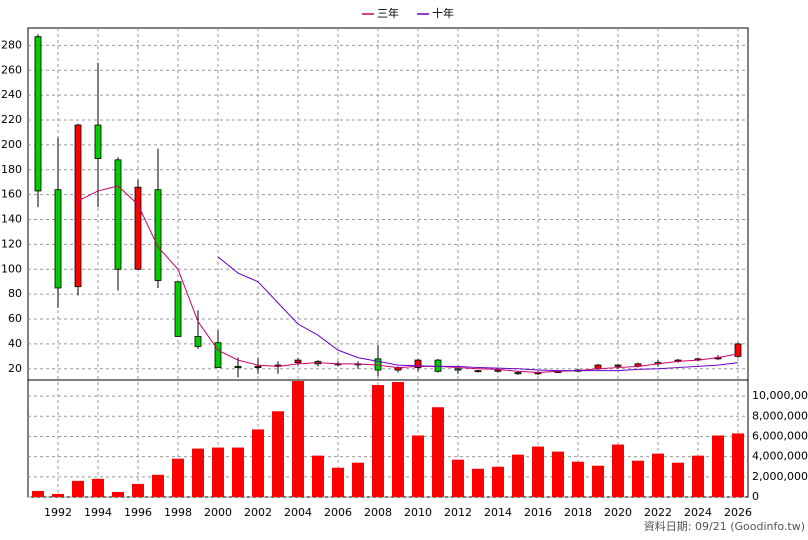 This screenshot has width=808, height=540. Describe the element at coordinates (11, 144) in the screenshot. I see `y-tick-label: 200` at that location.